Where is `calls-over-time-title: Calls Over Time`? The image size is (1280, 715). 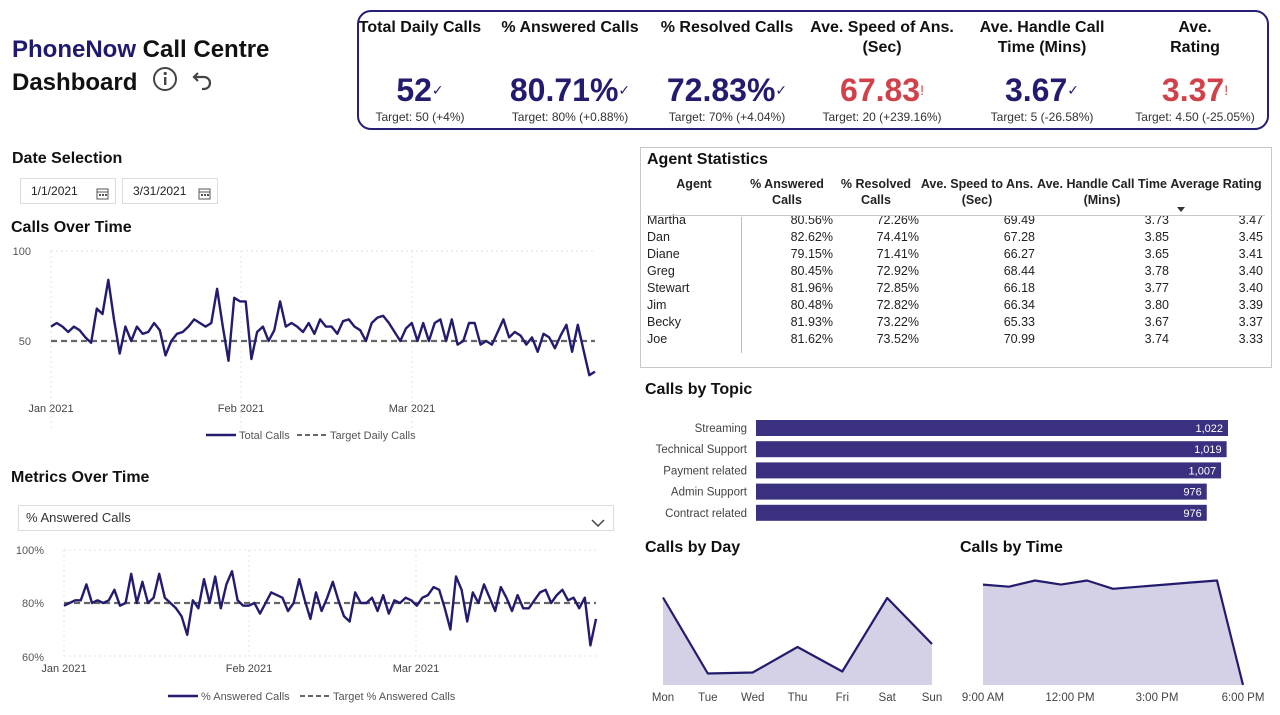 calls-over-time-title: Calls Over Time is located at coordinates (71, 227).